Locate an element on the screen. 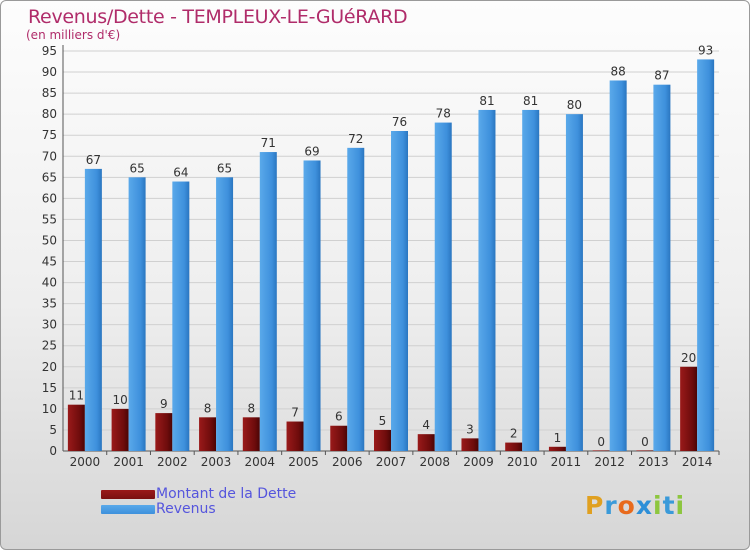 The height and width of the screenshot is (550, 750). data-label-revenus: 88 is located at coordinates (618, 71).